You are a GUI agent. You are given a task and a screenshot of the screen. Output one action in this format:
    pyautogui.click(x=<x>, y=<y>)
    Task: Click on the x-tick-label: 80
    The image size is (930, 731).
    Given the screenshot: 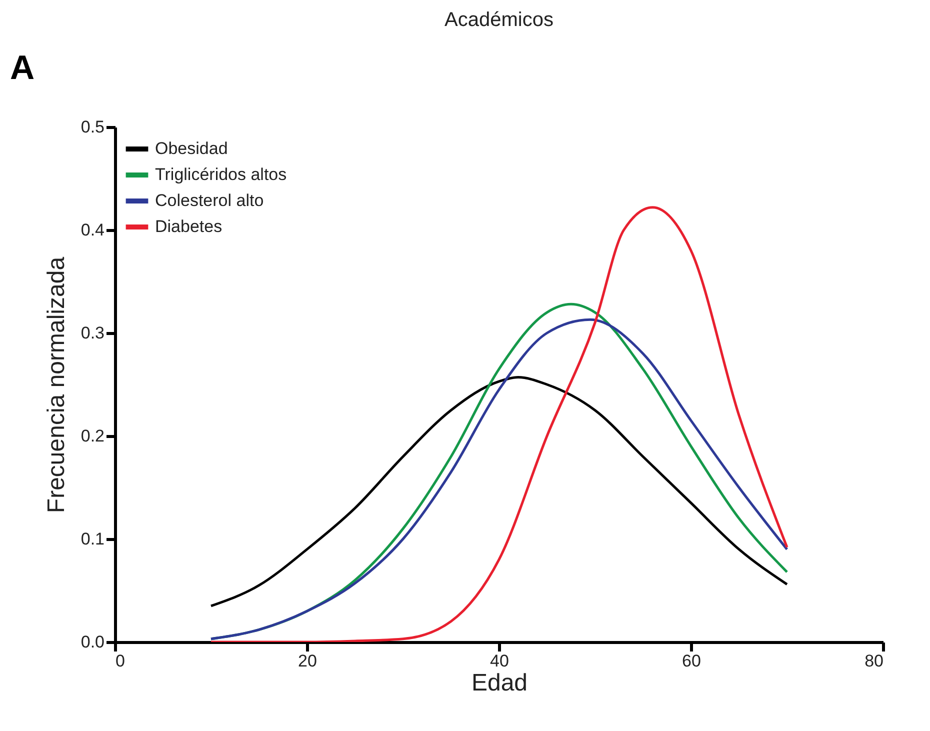 What is the action you would take?
    pyautogui.click(x=874, y=661)
    